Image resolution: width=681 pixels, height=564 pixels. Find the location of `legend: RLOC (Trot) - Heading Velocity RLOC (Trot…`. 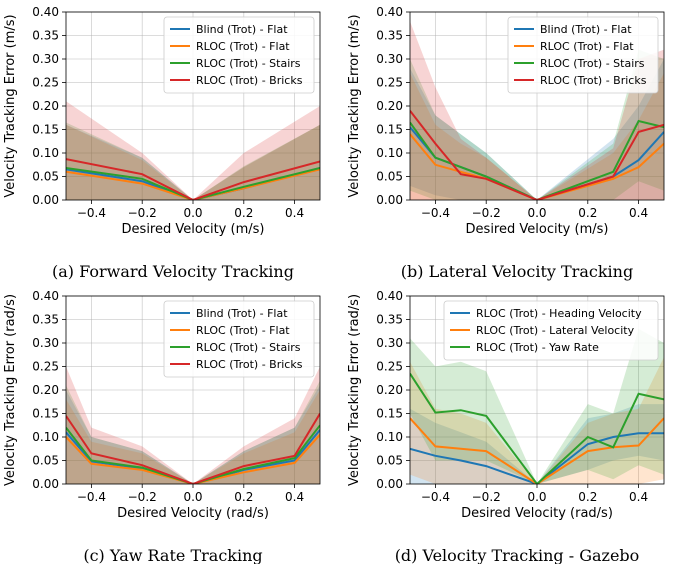

legend: RLOC (Trot) - Heading Velocity RLOC (Trot… is located at coordinates (551, 330).